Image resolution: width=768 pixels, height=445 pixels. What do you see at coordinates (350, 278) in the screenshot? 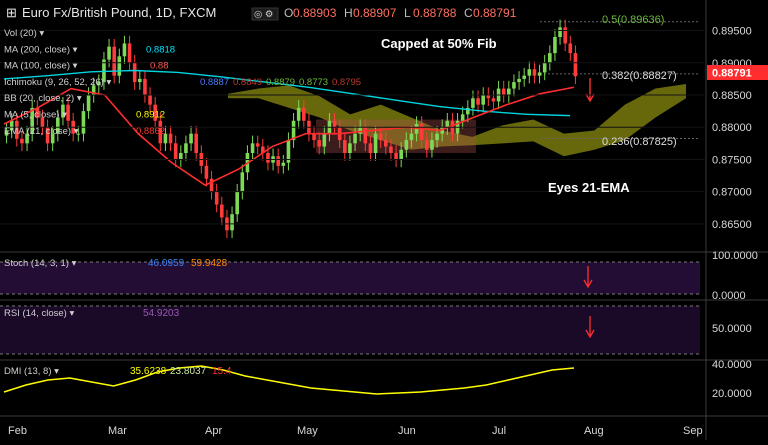
I see `stoch-band` at bounding box center [350, 278].